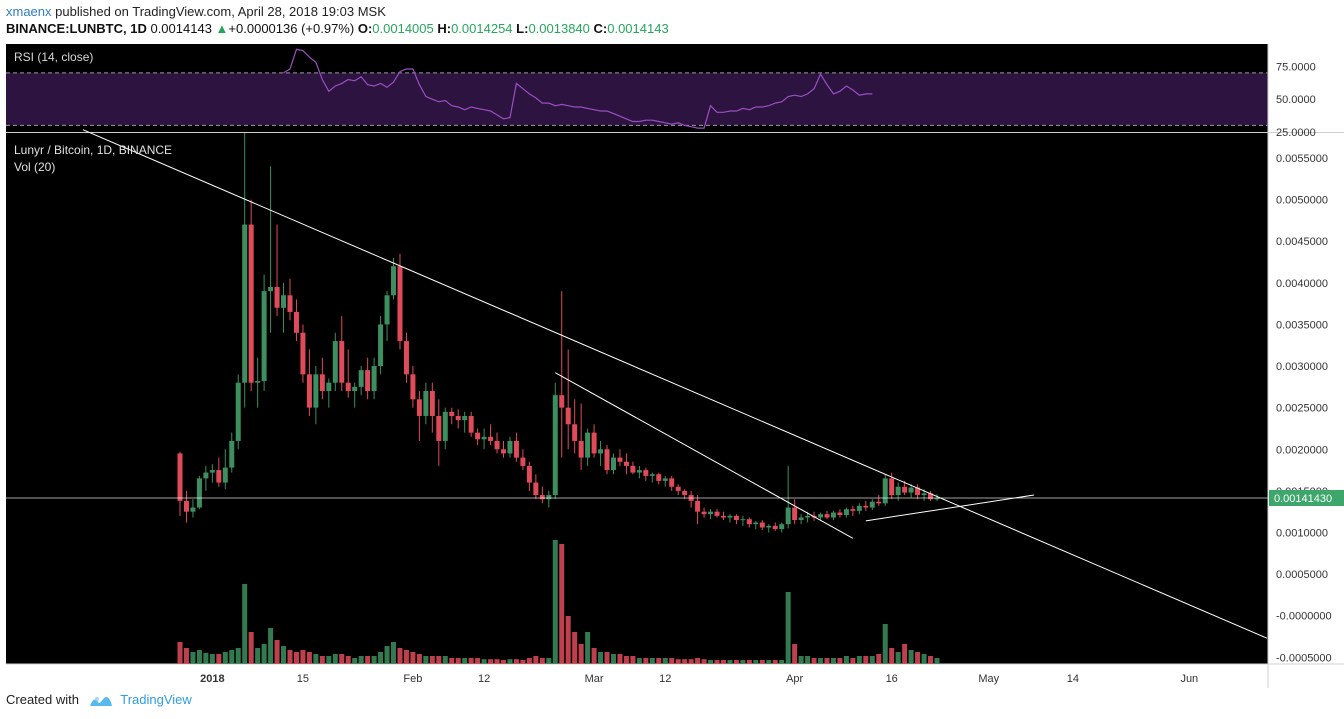  Describe the element at coordinates (53, 57) in the screenshot. I see `rsi-label: RSI (14, close)` at that location.